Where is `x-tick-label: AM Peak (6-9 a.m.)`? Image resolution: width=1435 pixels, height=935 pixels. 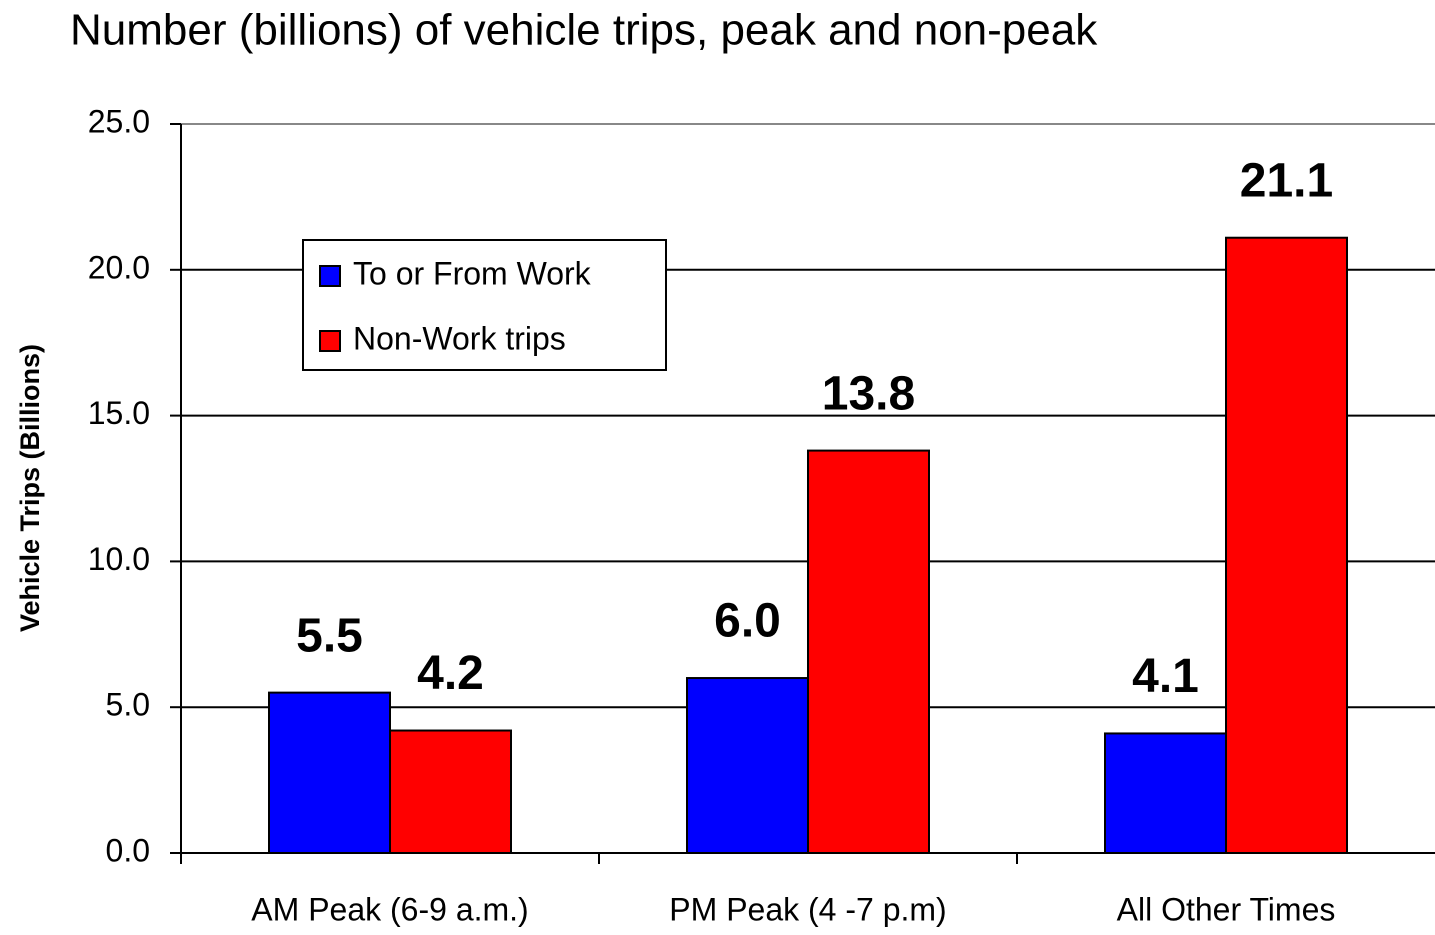
x-tick-label: AM Peak (6-9 a.m.) is located at coordinates (389, 909).